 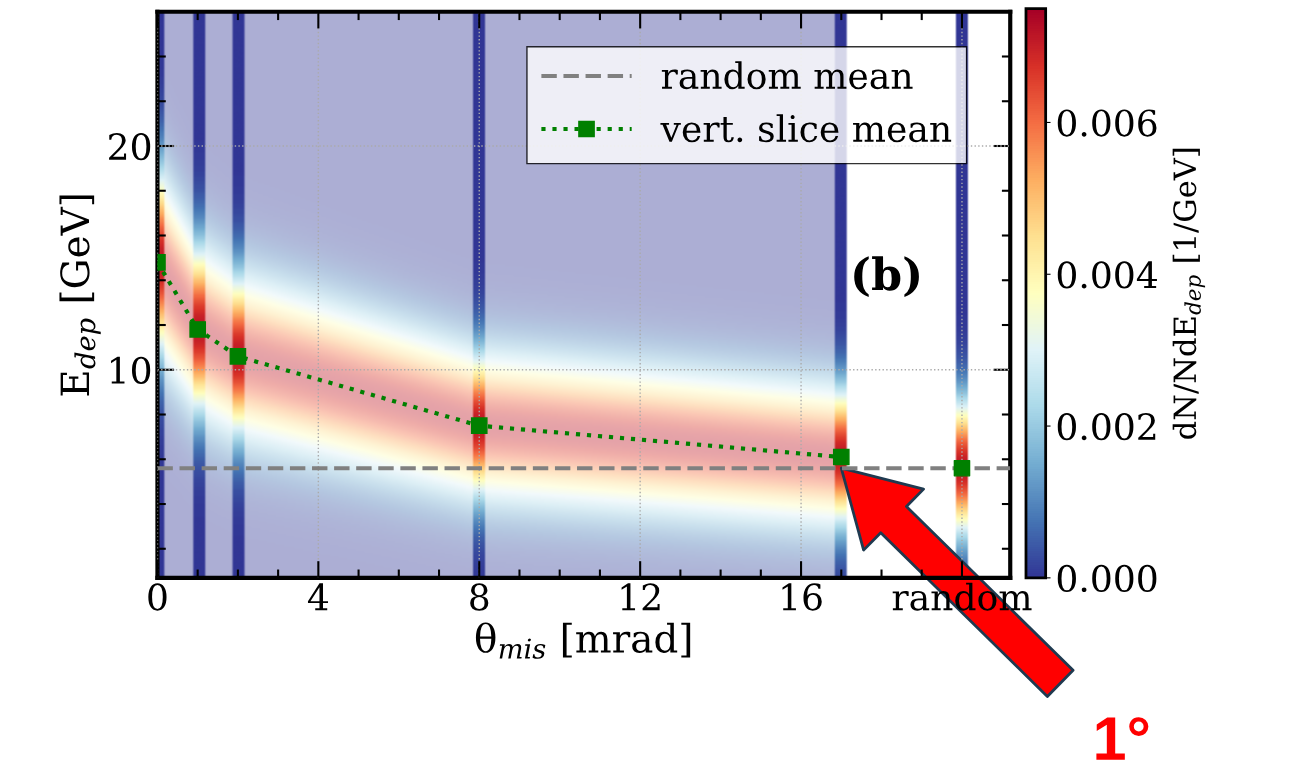 What do you see at coordinates (640, 597) in the screenshot?
I see `x-tick-label: 12` at bounding box center [640, 597].